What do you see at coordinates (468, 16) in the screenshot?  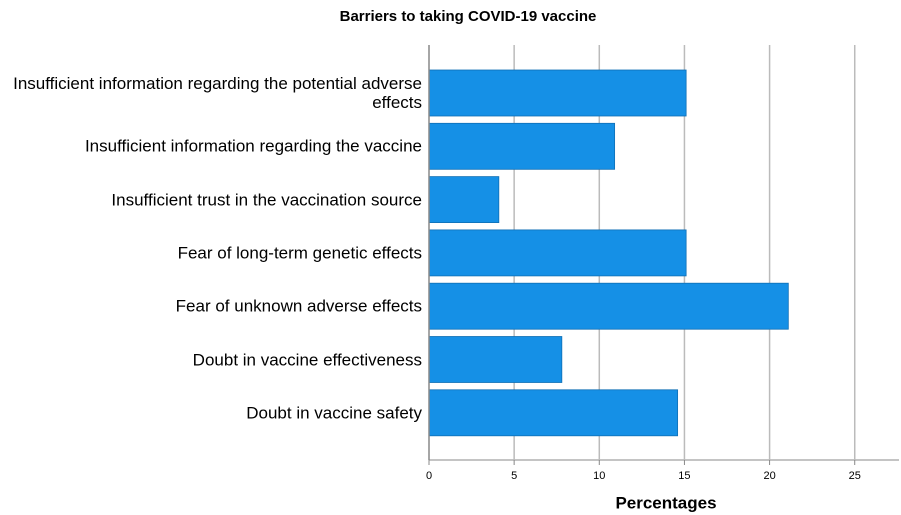 I see `chart-title: Barriers to taking COVID-19 vaccine` at bounding box center [468, 16].